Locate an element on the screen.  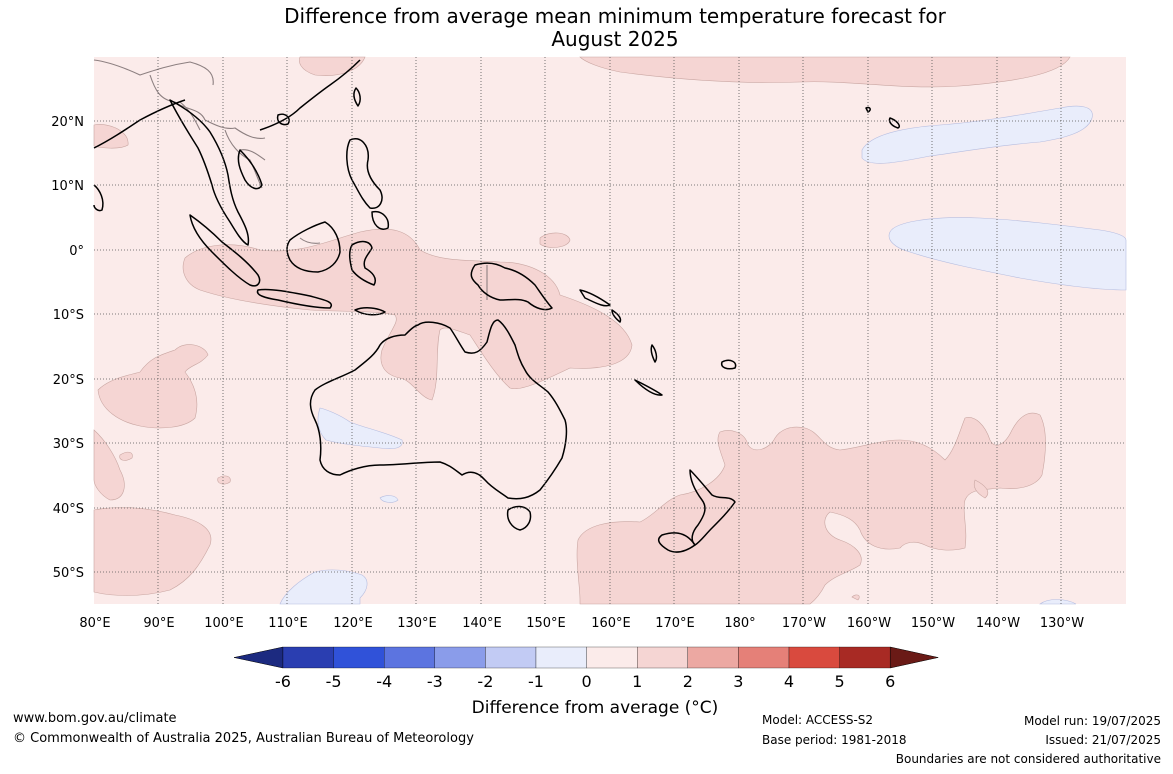
lon-label: 170°E is located at coordinates (675, 623).